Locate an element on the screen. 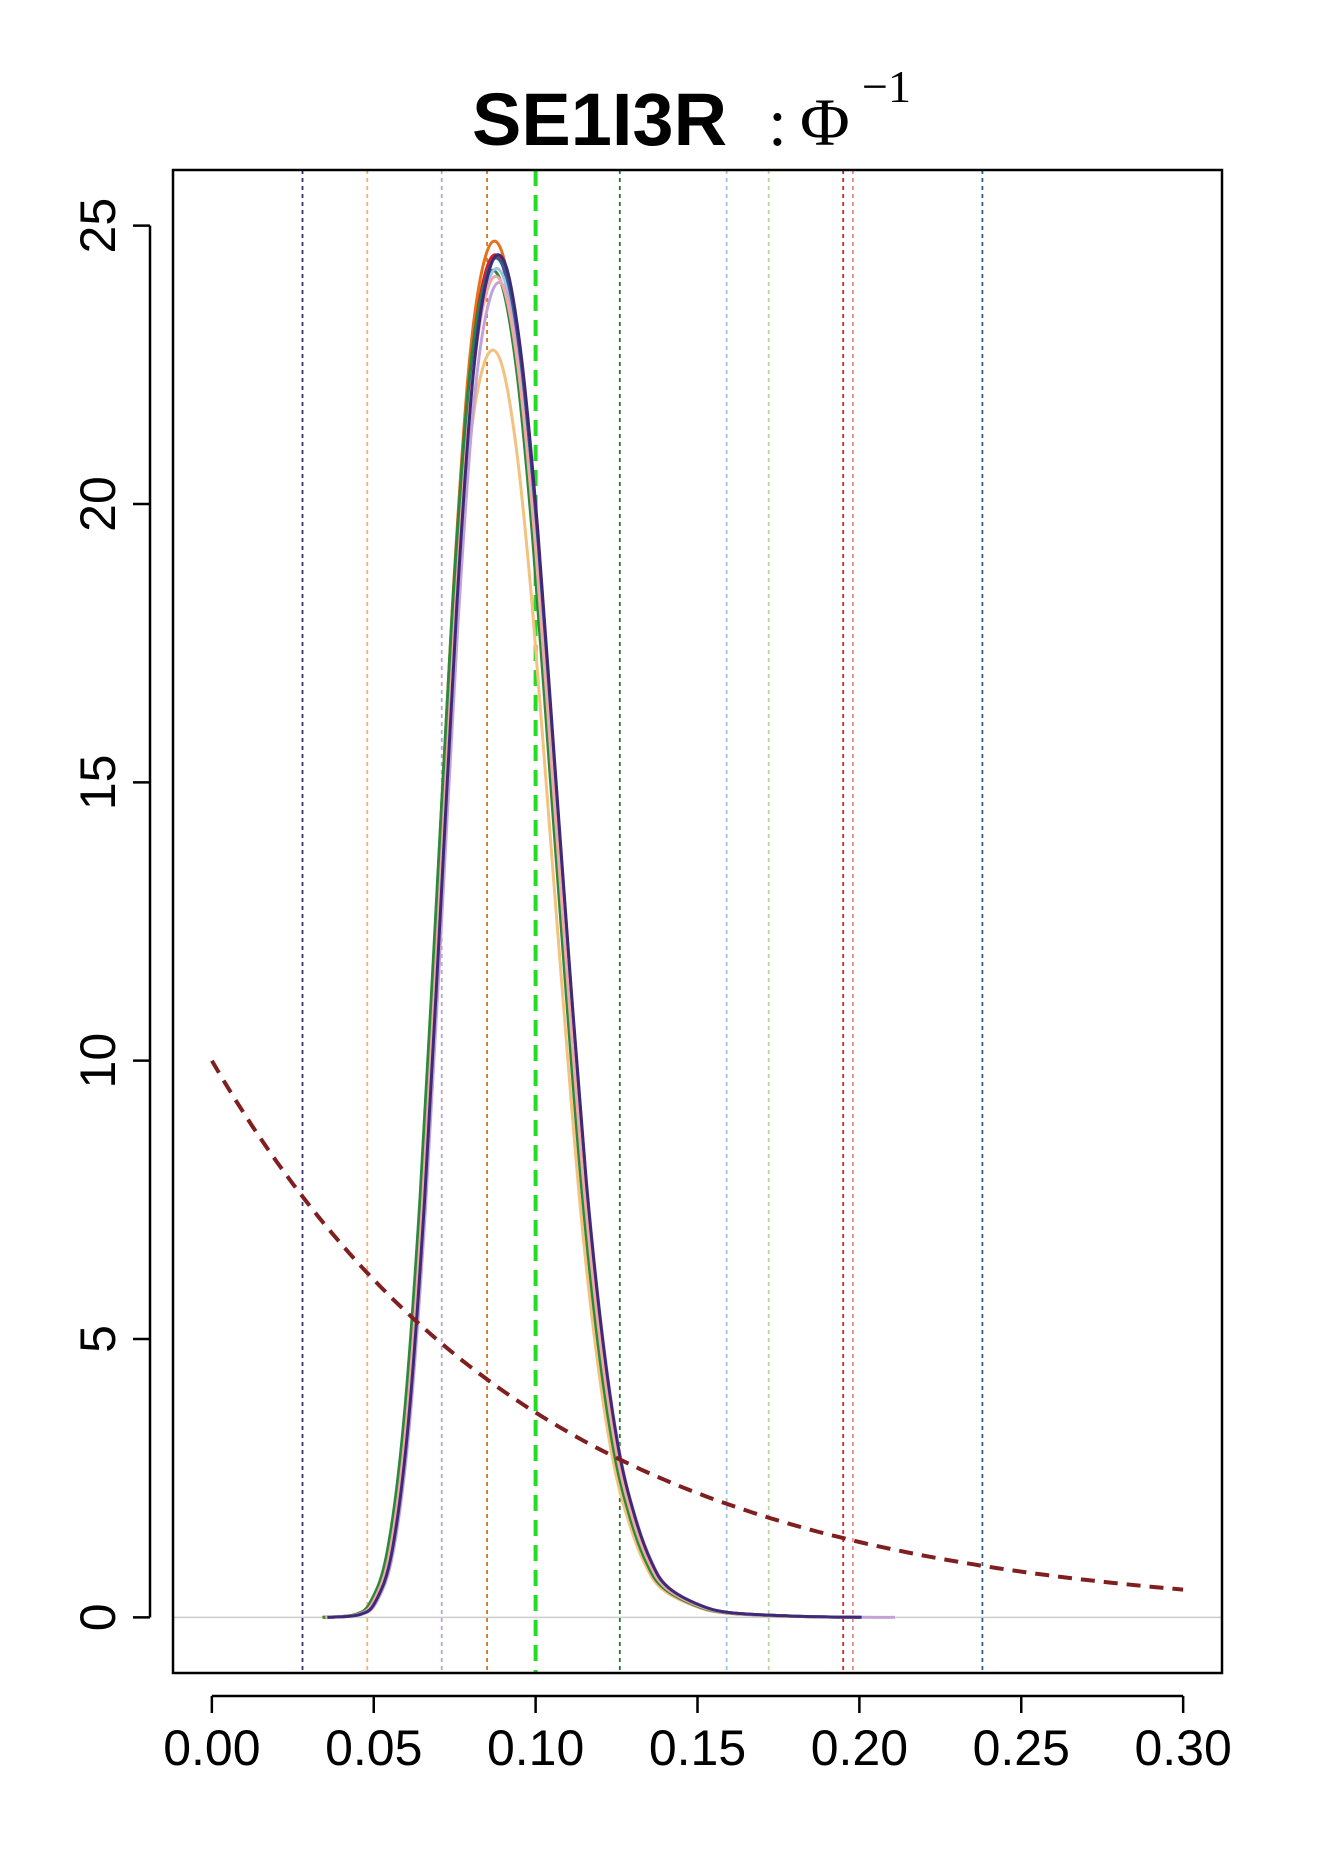 This screenshot has width=1322, height=1869. y-tick-label-2: 10 is located at coordinates (98, 1061).